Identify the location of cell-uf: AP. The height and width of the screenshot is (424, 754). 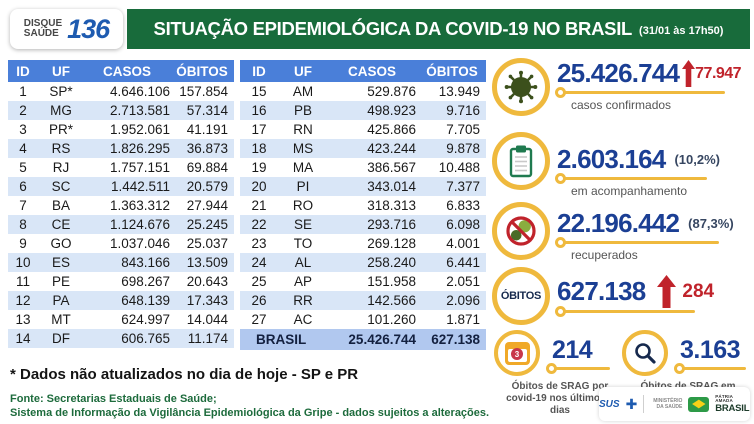
(302, 281).